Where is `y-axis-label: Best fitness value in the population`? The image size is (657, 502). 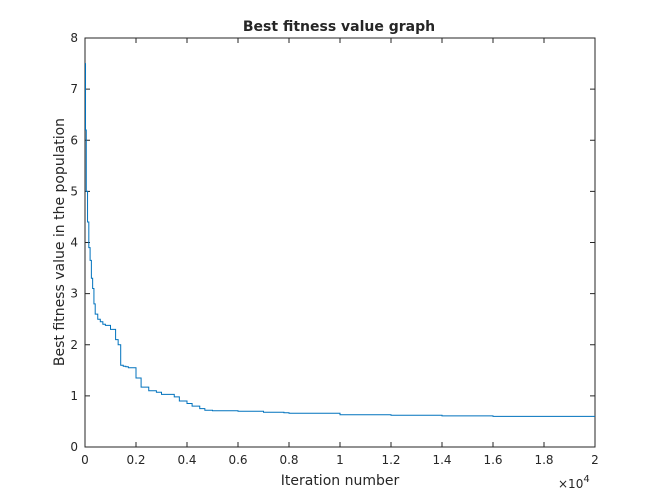
y-axis-label: Best fitness value in the population is located at coordinates (60, 242).